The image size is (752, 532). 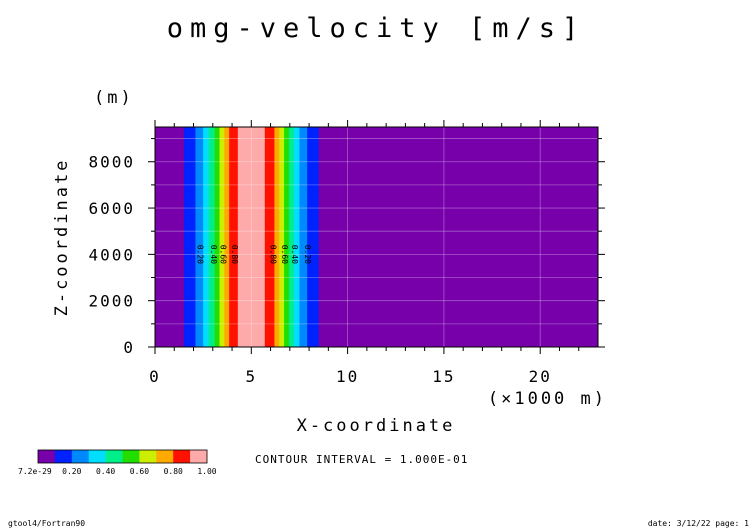 I want to click on colorbar-tick-label: 1.00, so click(x=206, y=471).